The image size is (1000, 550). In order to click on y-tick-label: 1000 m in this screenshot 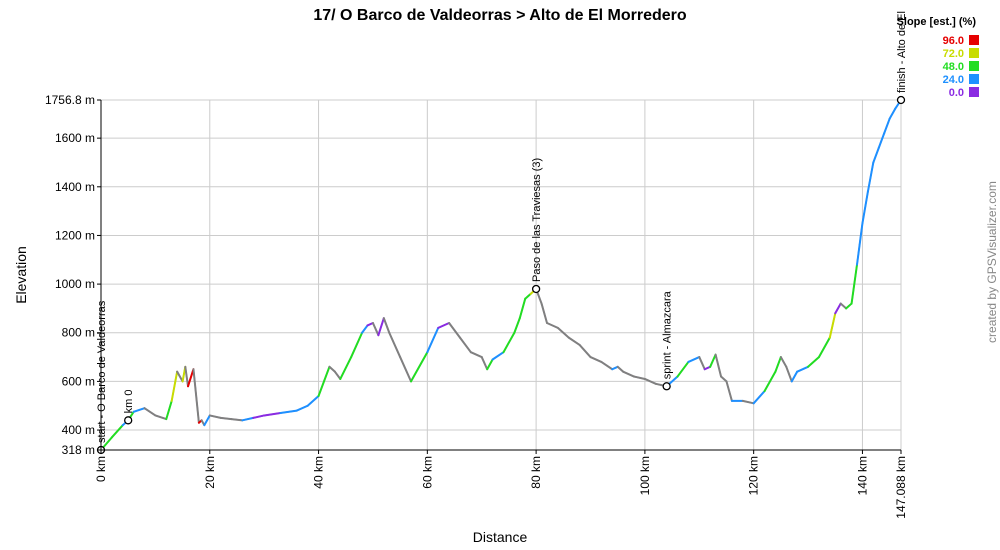, I will do `click(75, 284)`.